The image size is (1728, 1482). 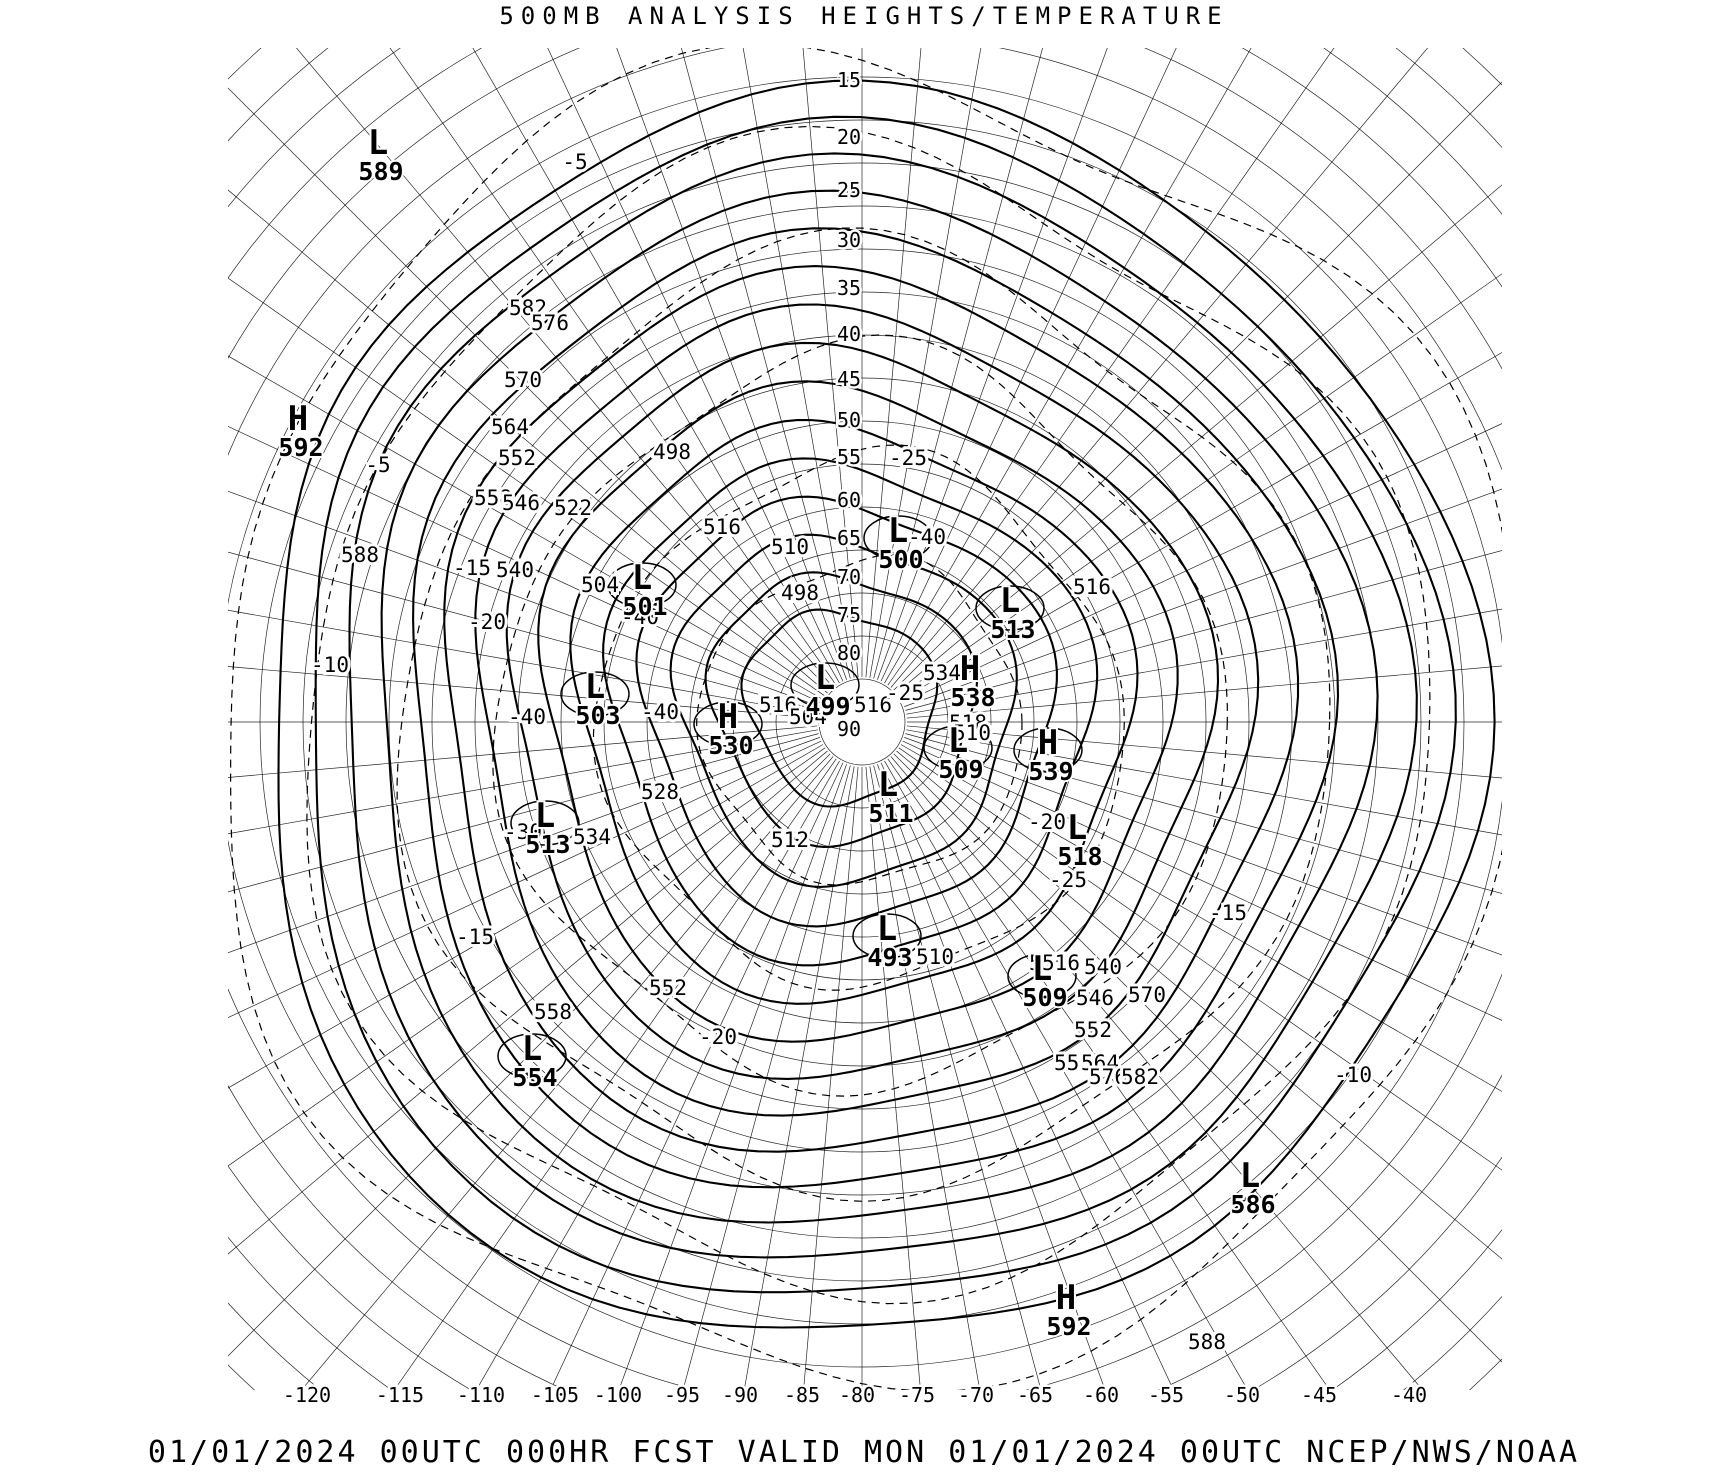 I want to click on height-contour-label: 570, so click(x=523, y=380).